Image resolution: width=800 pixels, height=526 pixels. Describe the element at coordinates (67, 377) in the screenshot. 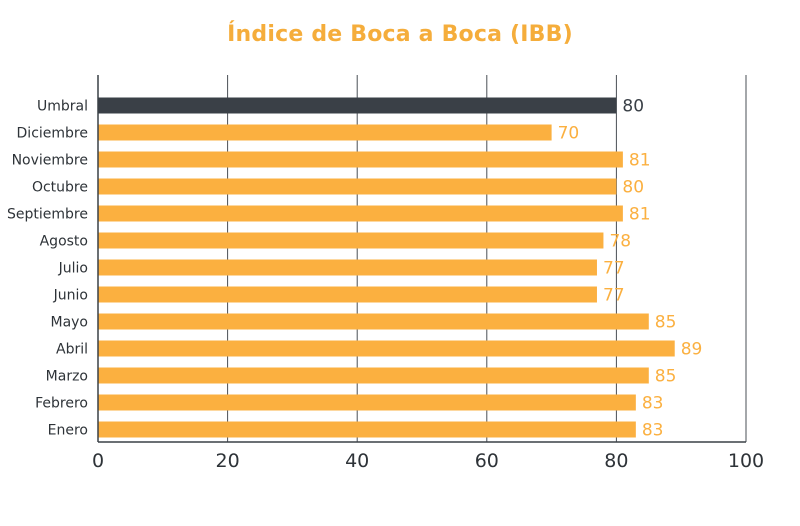

I see `category-label-marzo: Marzo` at that location.